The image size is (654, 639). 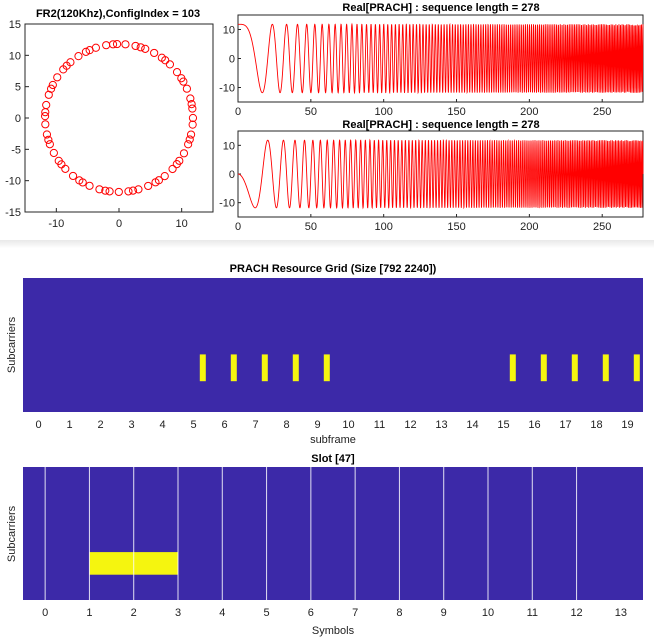 I want to click on x-tick-label: 6, so click(x=311, y=613).